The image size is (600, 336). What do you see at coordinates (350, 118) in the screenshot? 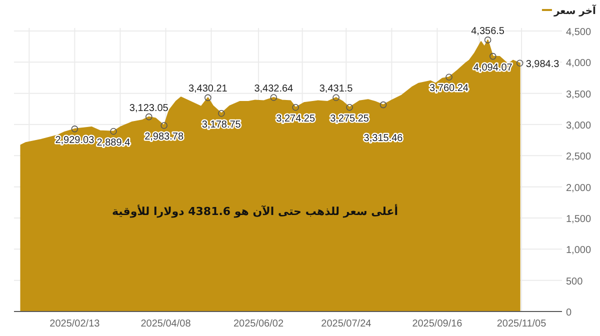
I see `data-label: 3,275.25` at bounding box center [350, 118].